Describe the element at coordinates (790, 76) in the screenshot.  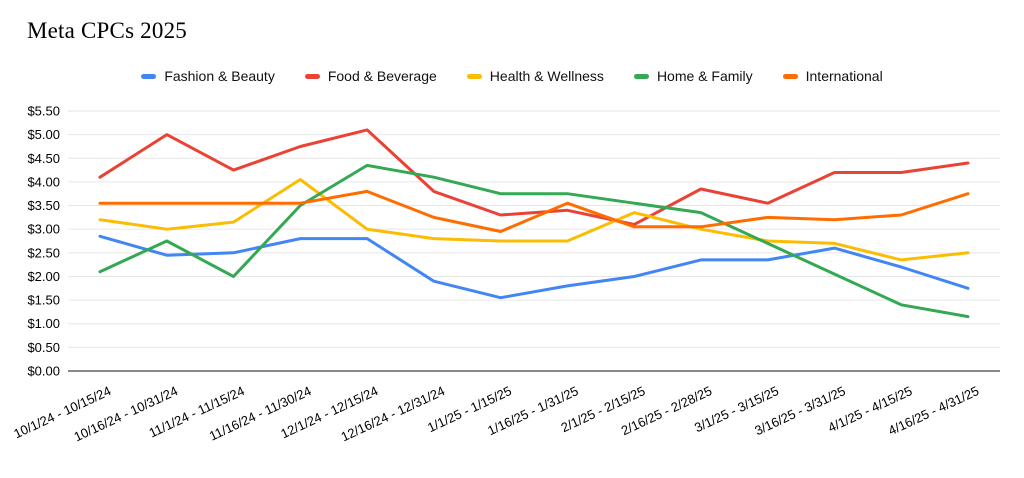
I see `legend-swatch-international` at that location.